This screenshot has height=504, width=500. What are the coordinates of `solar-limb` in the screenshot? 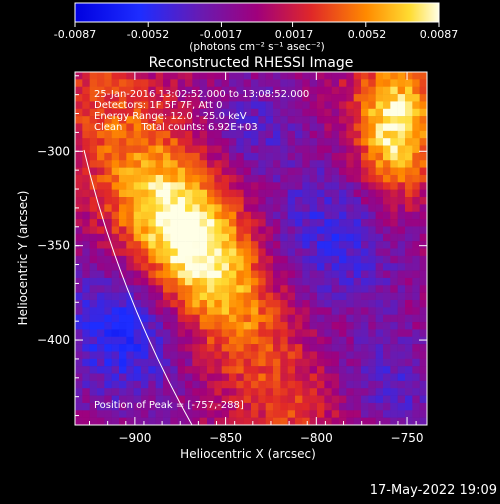 It's located at (138, 287).